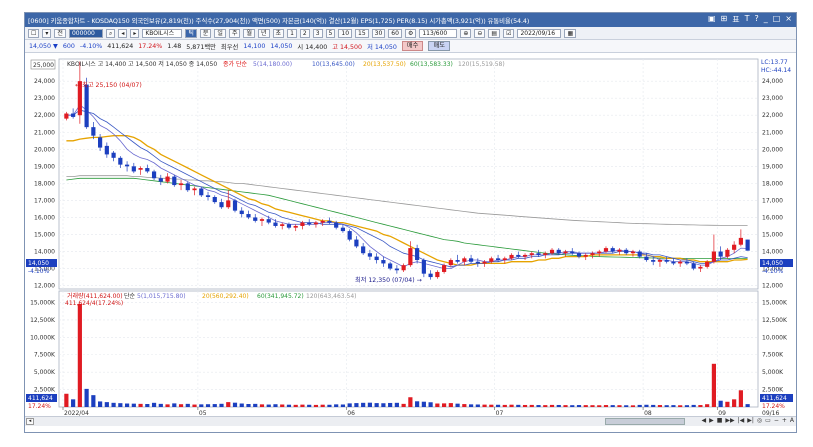 The width and height of the screenshot is (813, 447). I want to click on ma20-legend: 20(13,537.50), so click(384, 64).